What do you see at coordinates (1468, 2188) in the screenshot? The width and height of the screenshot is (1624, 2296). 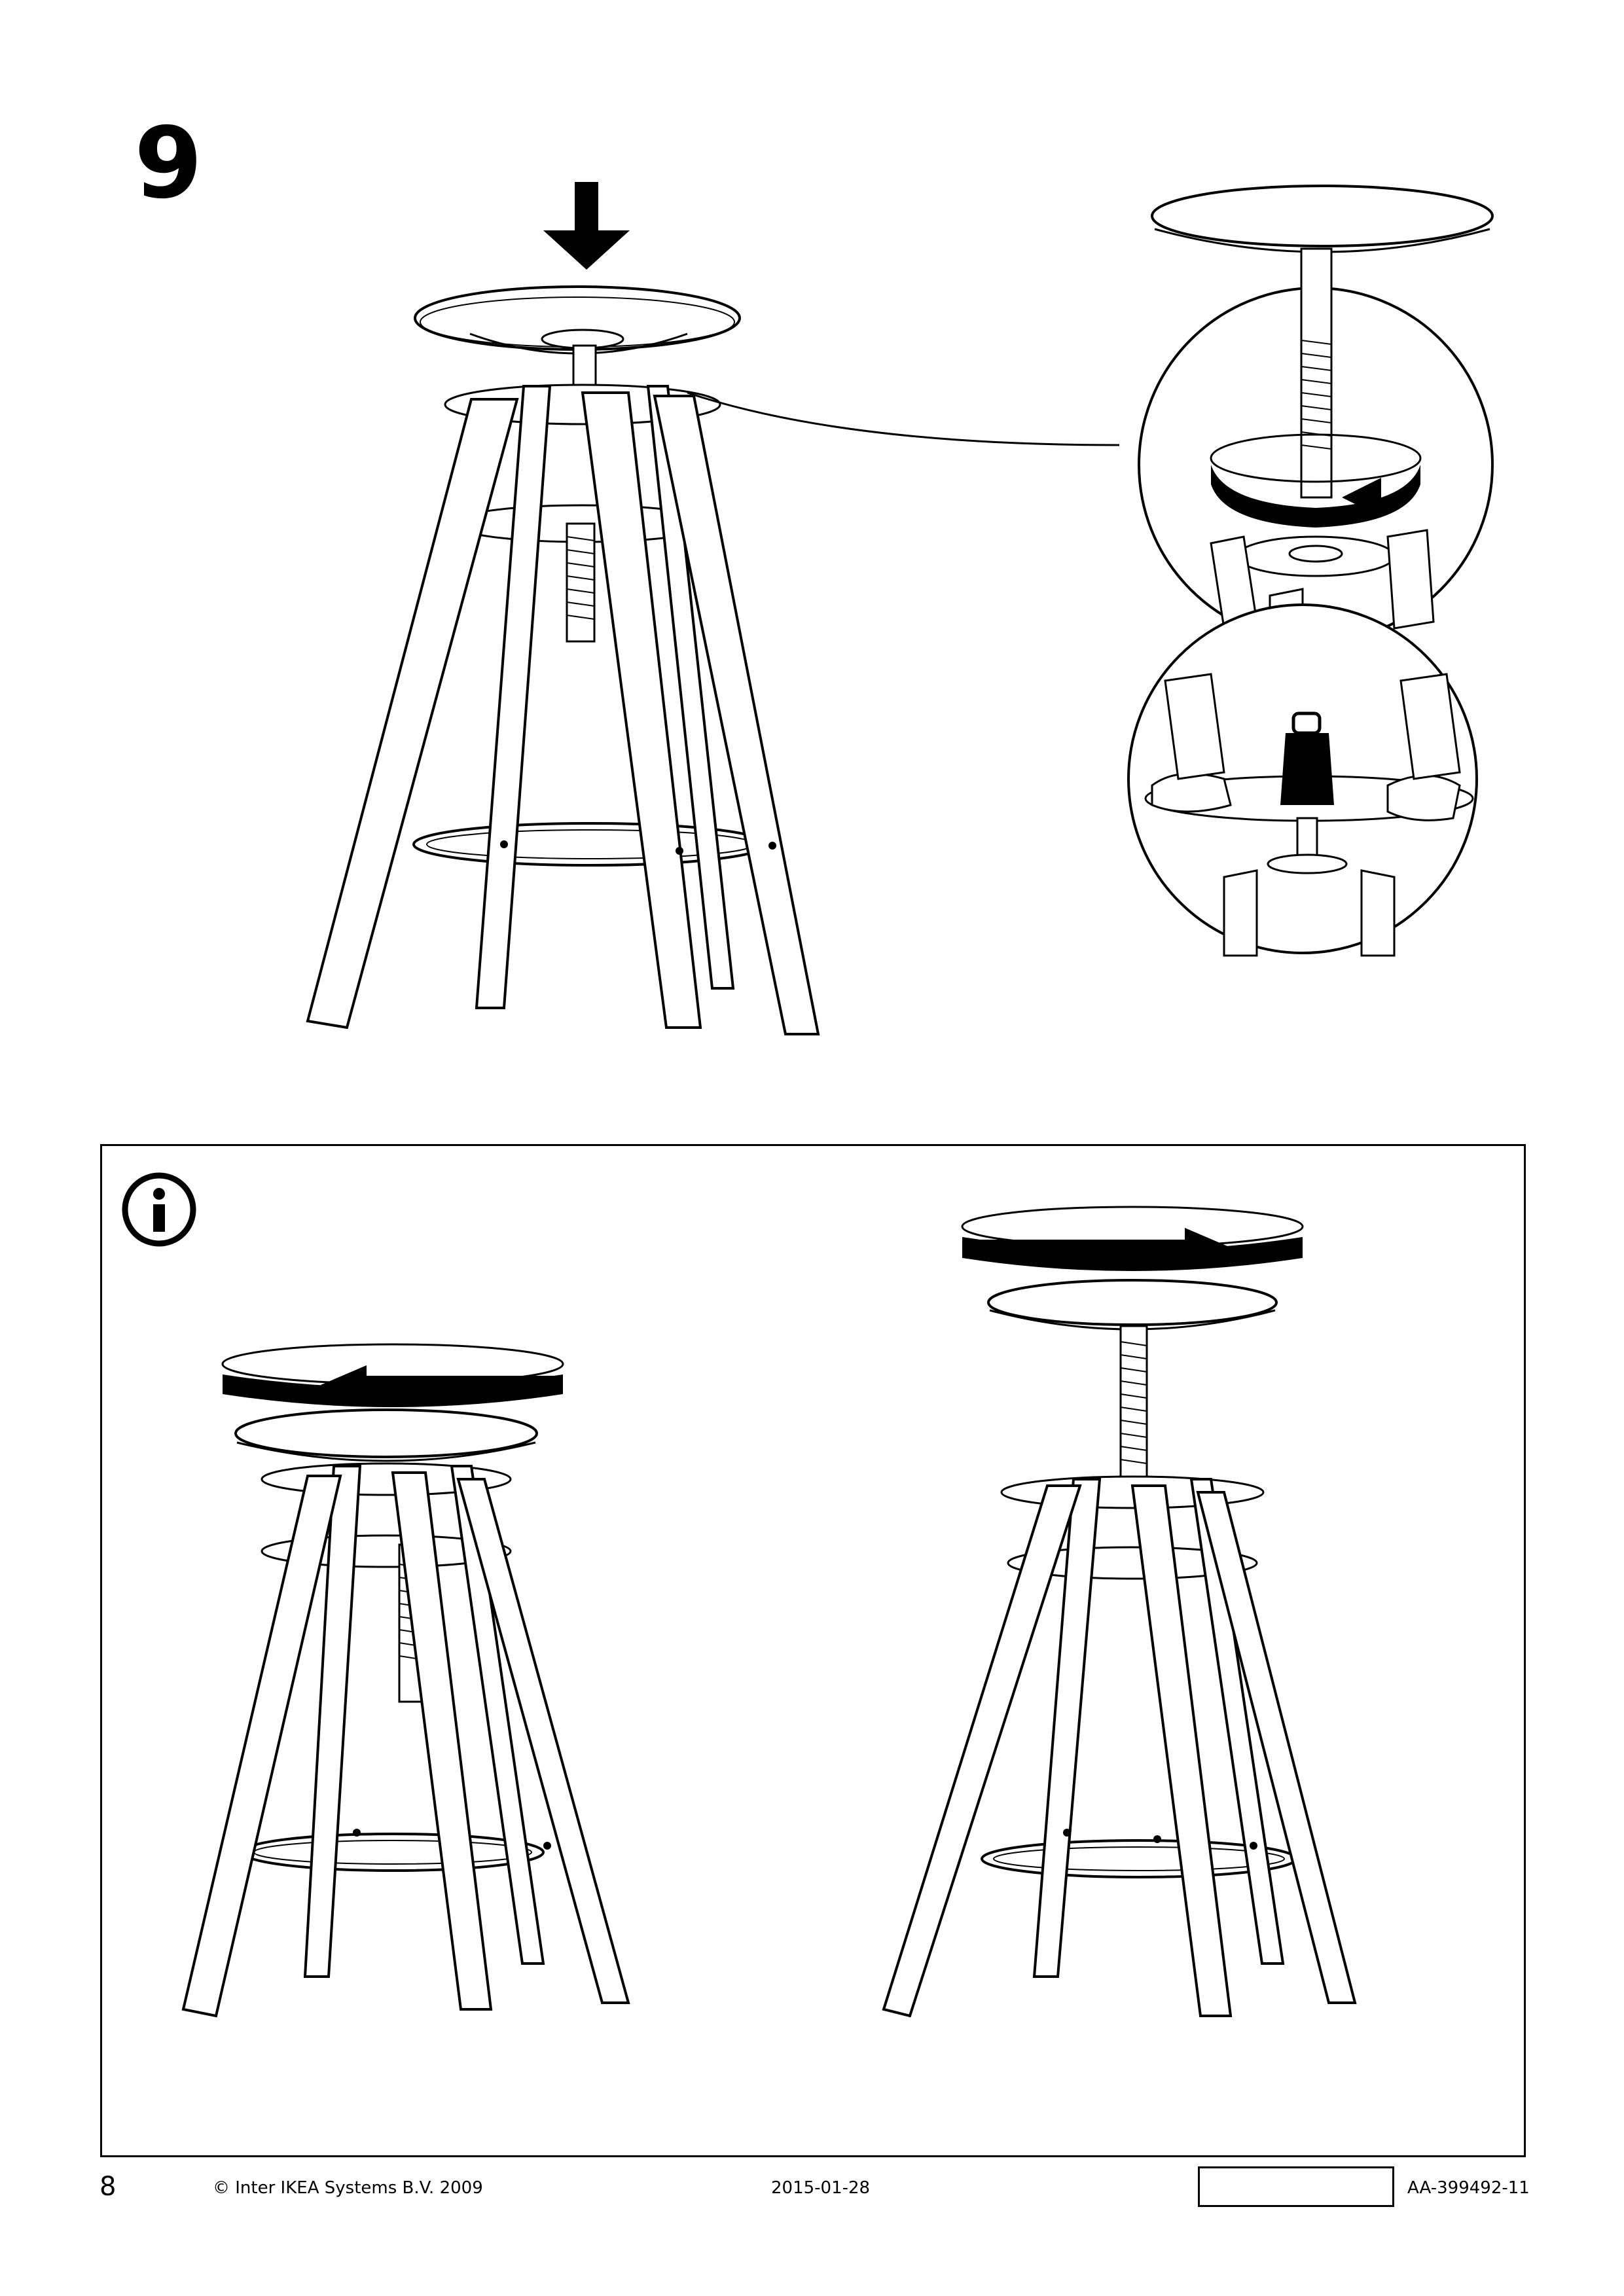 I see `document-id: AA-399492-11` at bounding box center [1468, 2188].